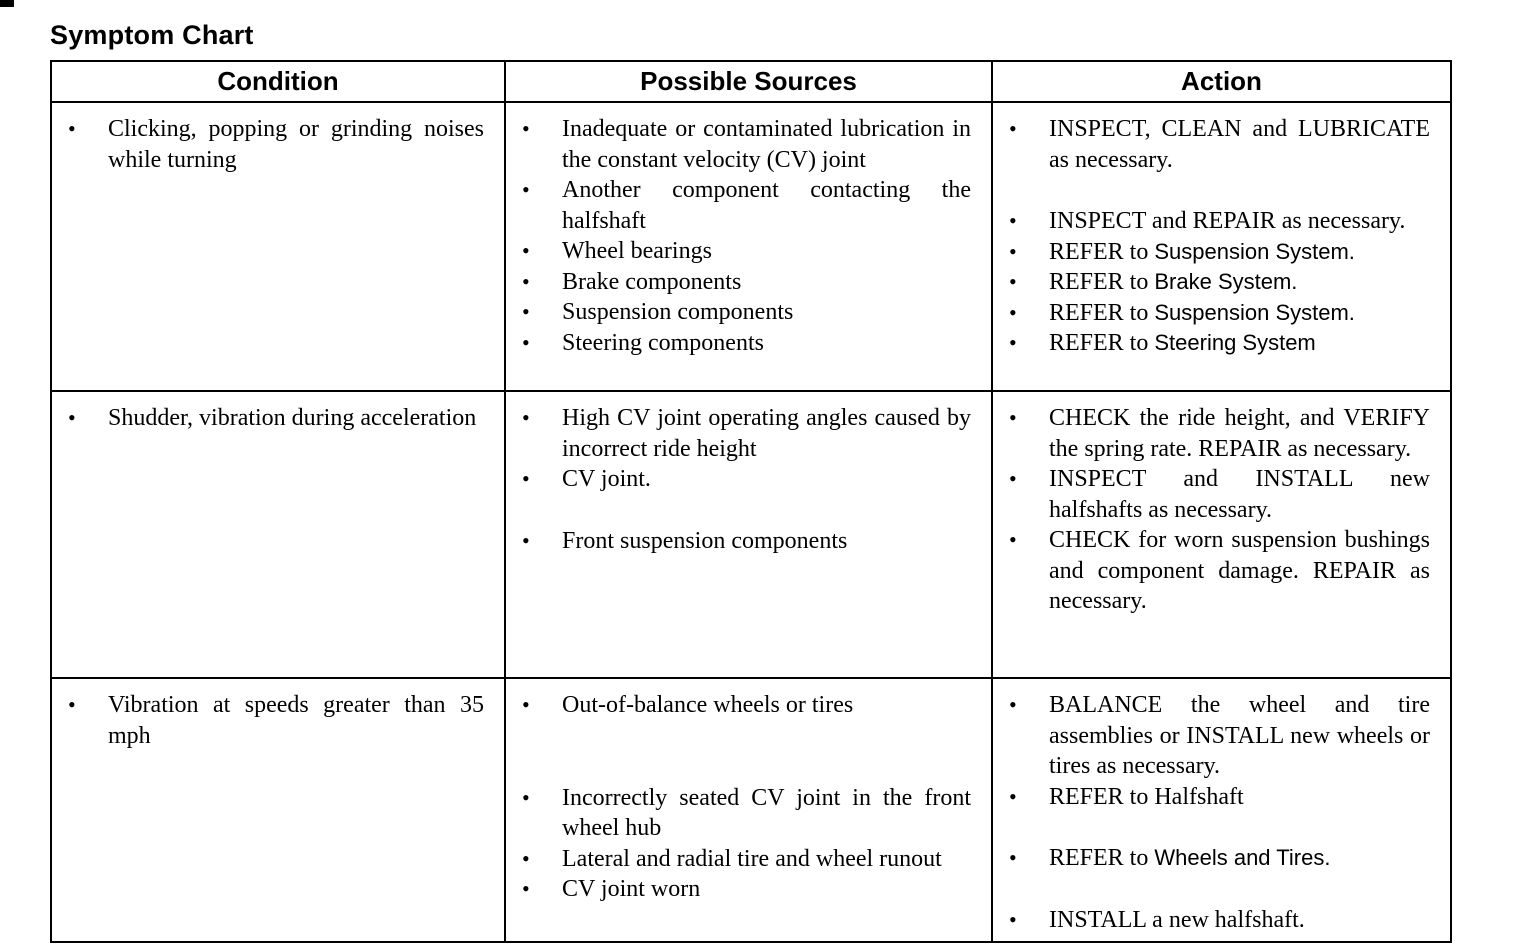 The image size is (1536, 948). I want to click on bullet-text: Shudder, vibration during acceleration, so click(292, 418).